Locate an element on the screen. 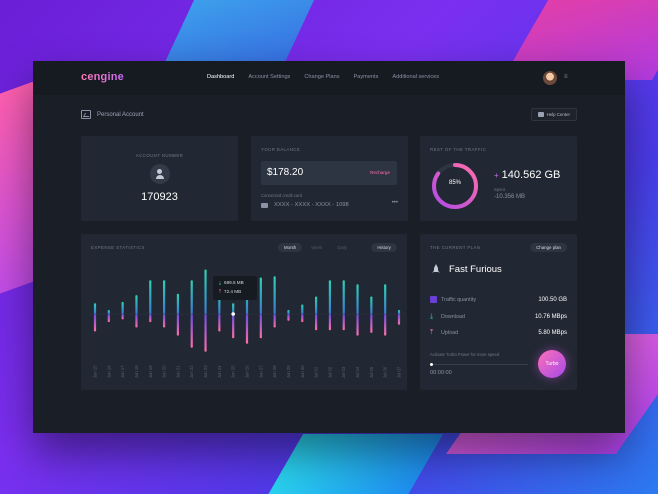 Image resolution: width=658 pixels, height=494 pixels. turbo-timer: 00:00:00 is located at coordinates (441, 373).